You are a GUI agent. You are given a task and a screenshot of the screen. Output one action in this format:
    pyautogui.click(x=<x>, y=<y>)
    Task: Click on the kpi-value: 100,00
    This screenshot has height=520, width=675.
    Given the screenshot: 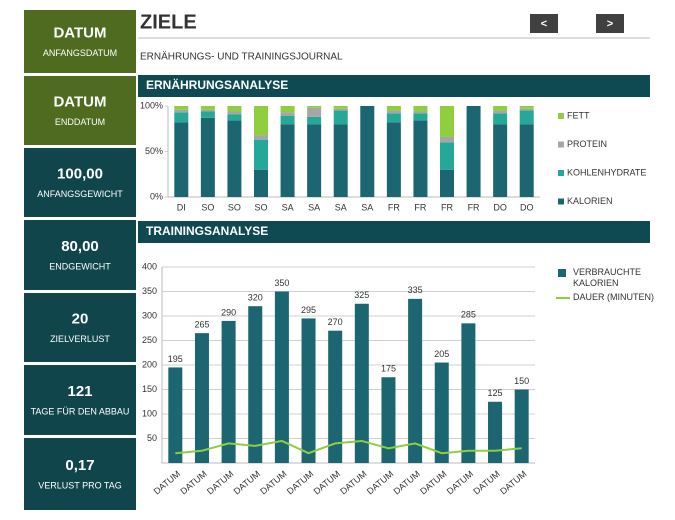 What is the action you would take?
    pyautogui.click(x=80, y=173)
    